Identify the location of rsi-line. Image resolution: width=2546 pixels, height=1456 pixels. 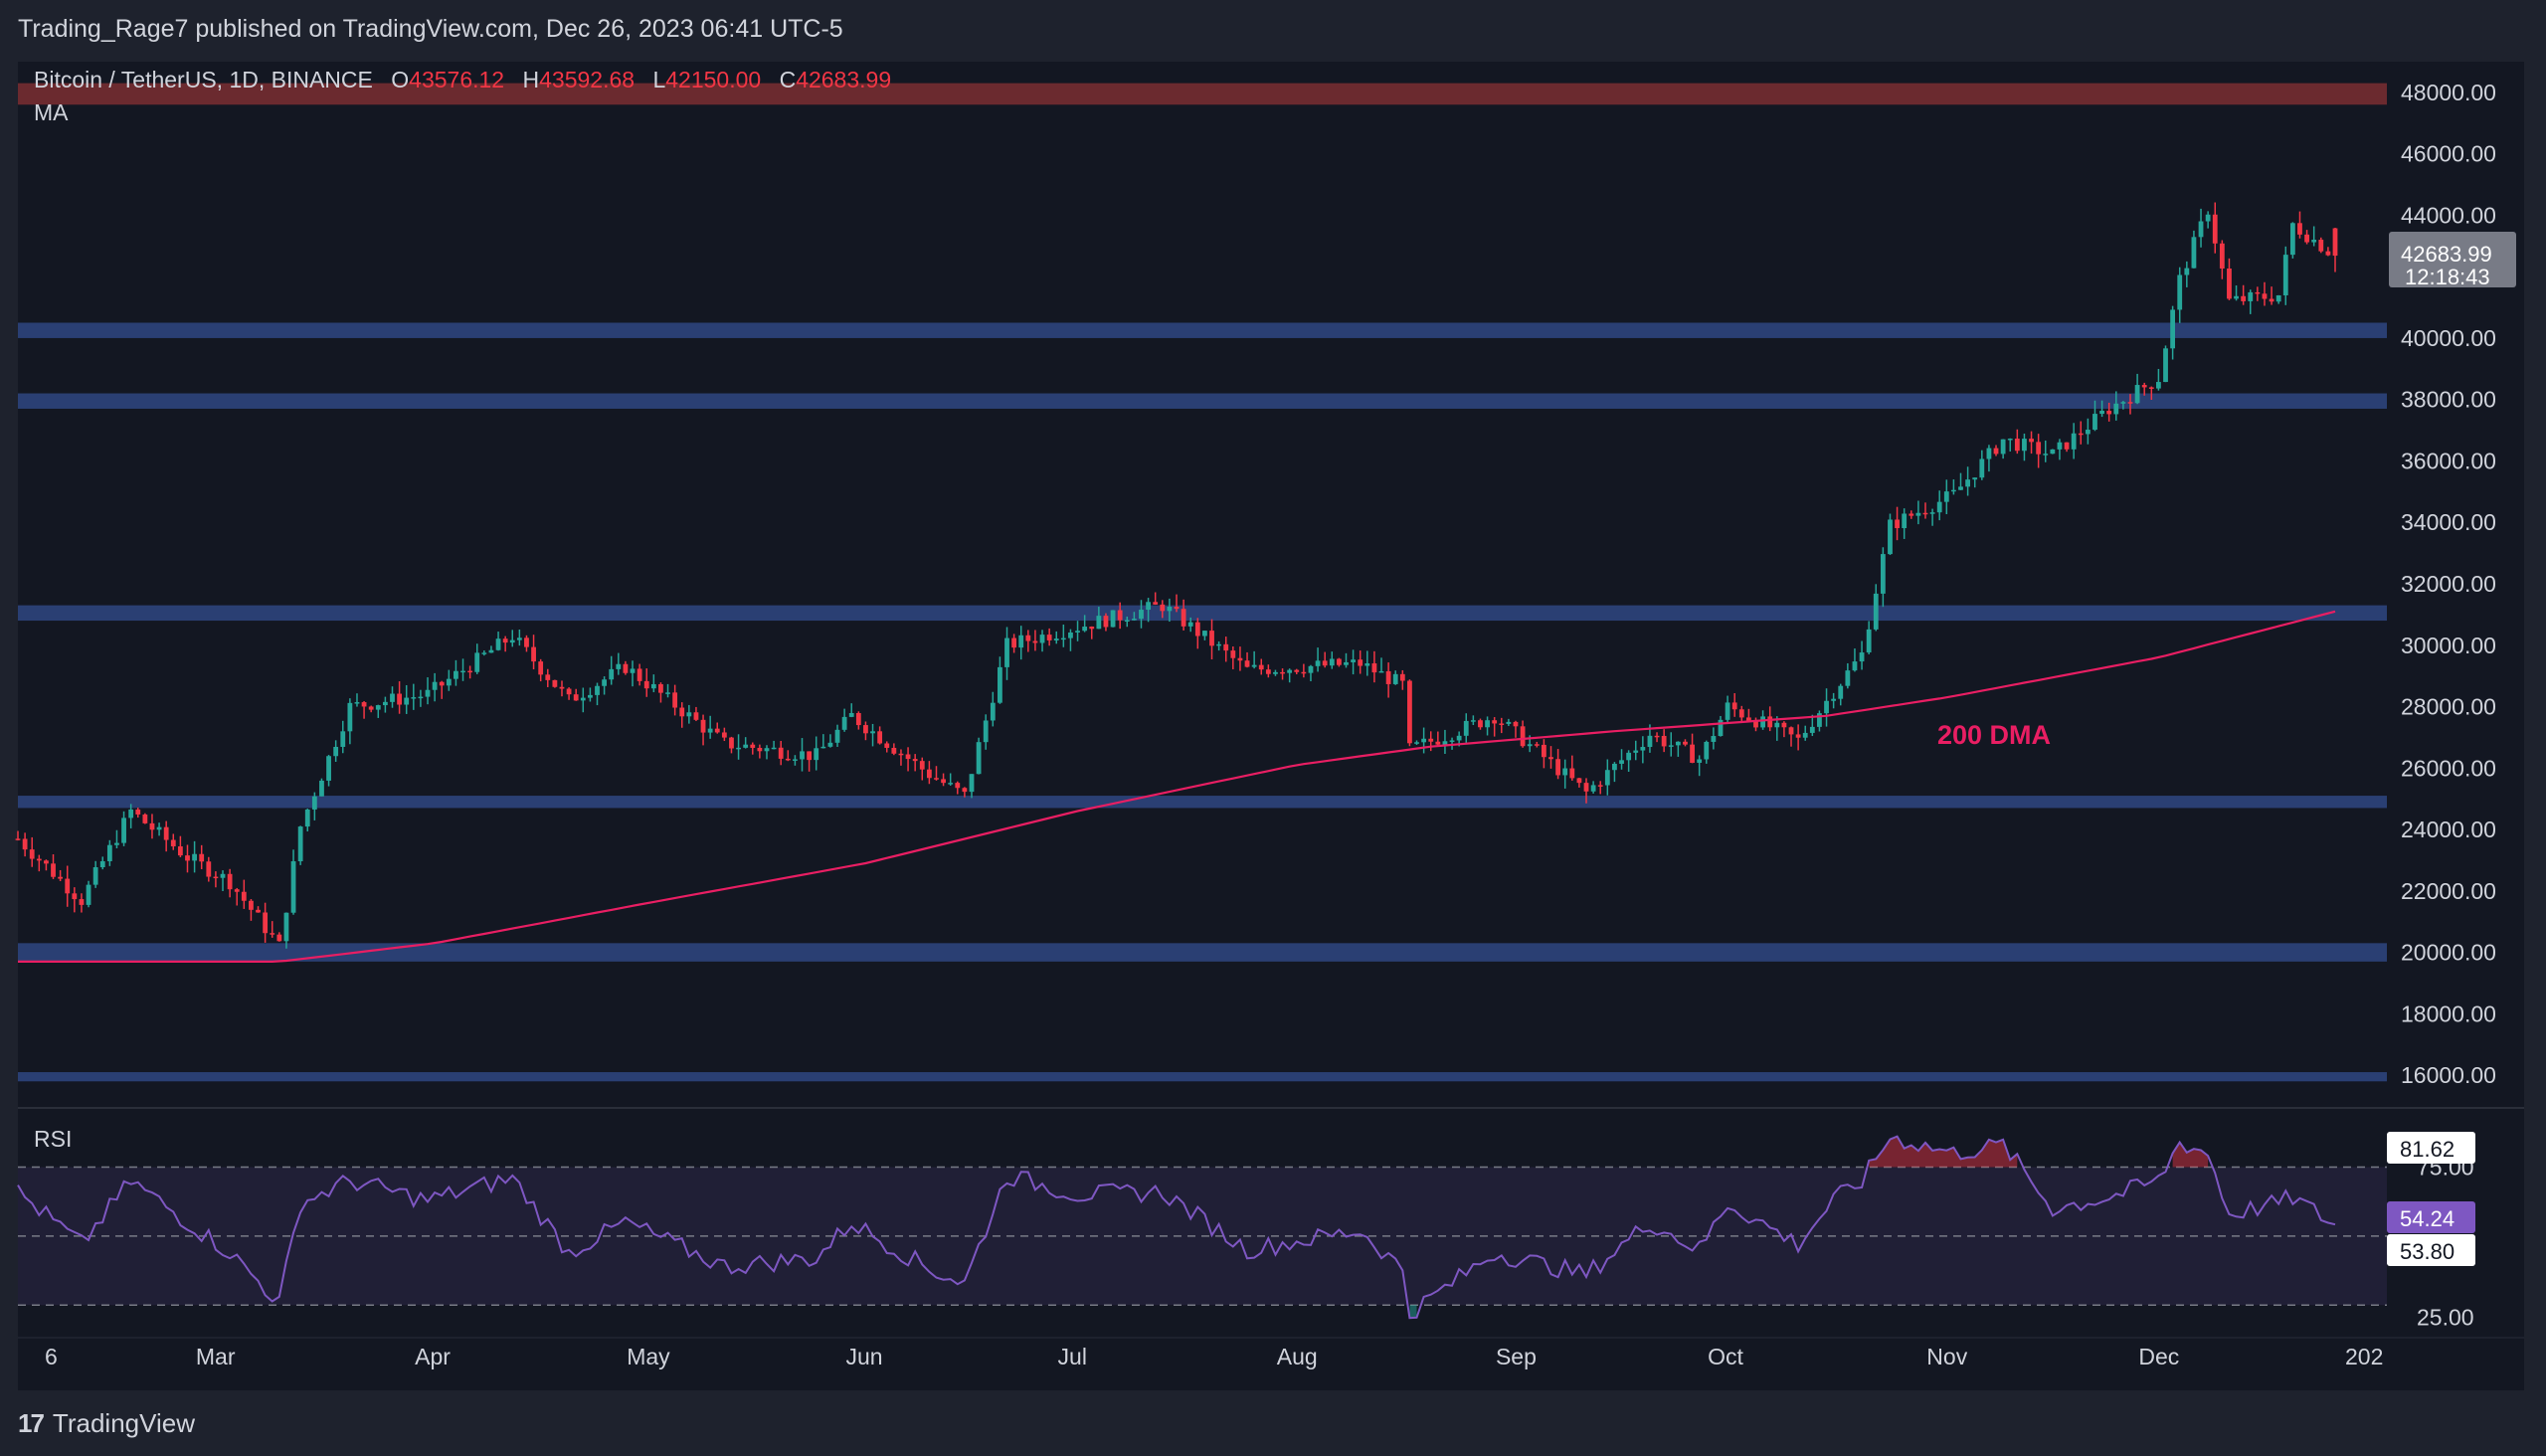
(1176, 1227).